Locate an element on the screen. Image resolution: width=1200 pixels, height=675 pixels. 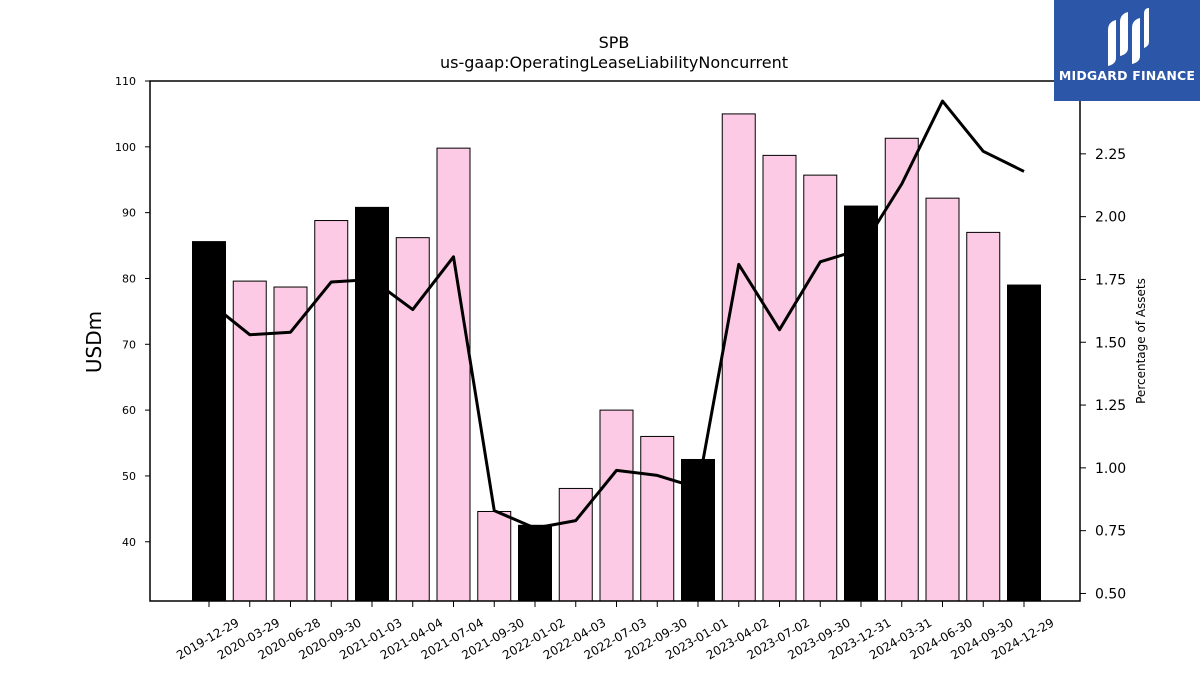
y-tick-label: 70 is located at coordinates (129, 344).